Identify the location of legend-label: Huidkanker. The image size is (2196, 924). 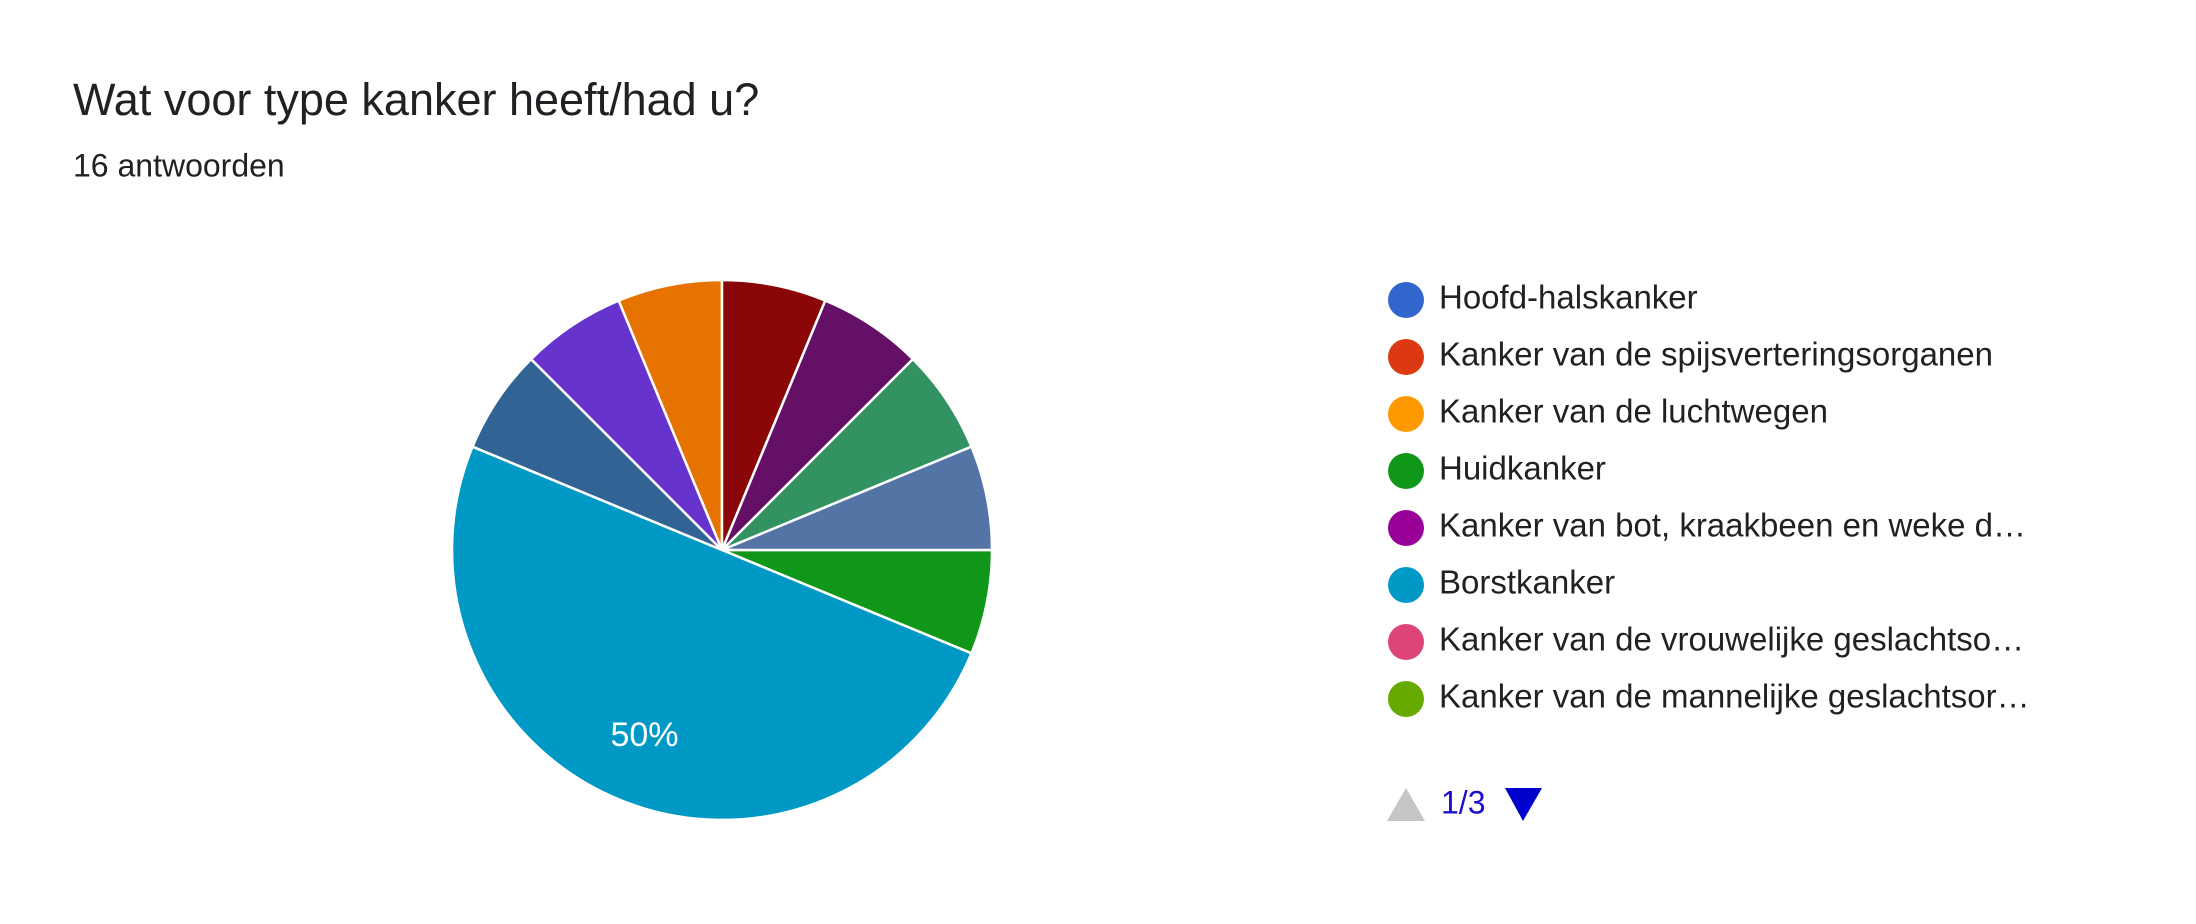
(1522, 468).